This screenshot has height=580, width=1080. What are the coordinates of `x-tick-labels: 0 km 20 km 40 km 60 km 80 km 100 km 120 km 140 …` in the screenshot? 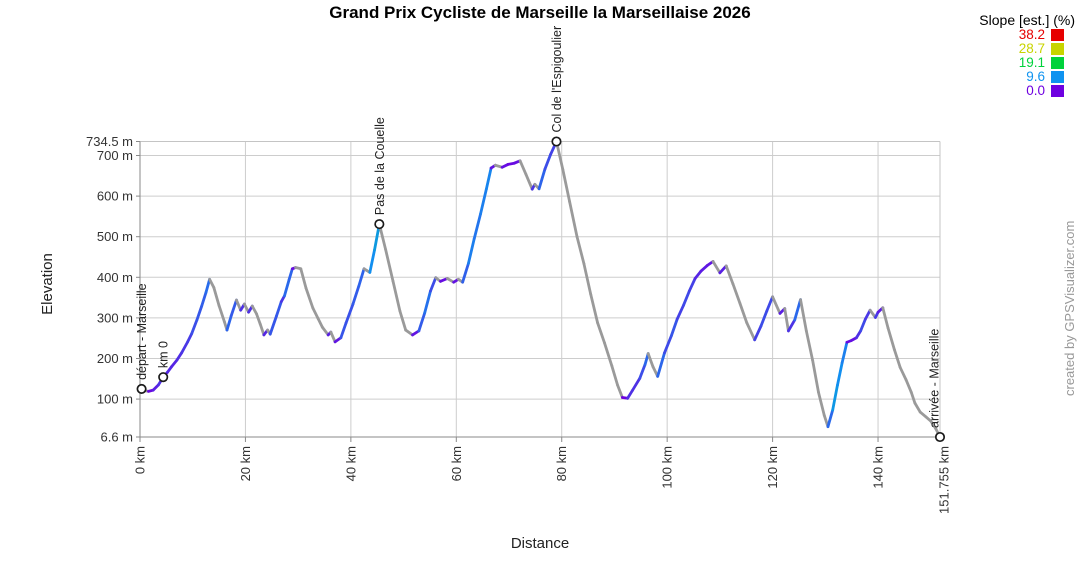 It's located at (542, 480).